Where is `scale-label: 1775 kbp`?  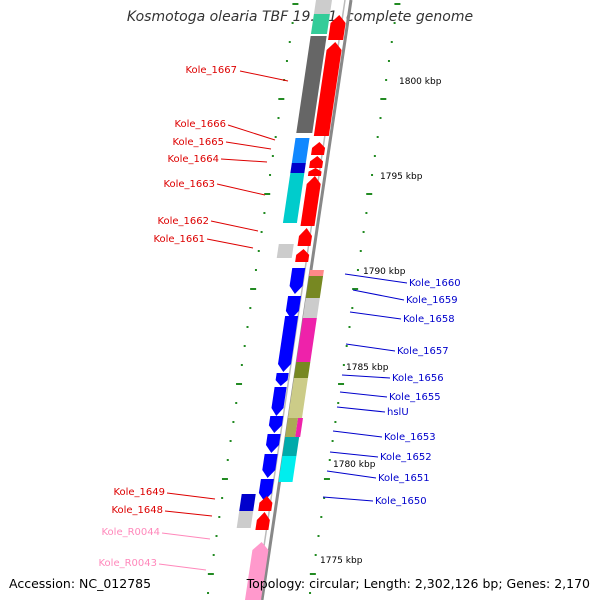
scale-label: 1775 kbp is located at coordinates (341, 561).